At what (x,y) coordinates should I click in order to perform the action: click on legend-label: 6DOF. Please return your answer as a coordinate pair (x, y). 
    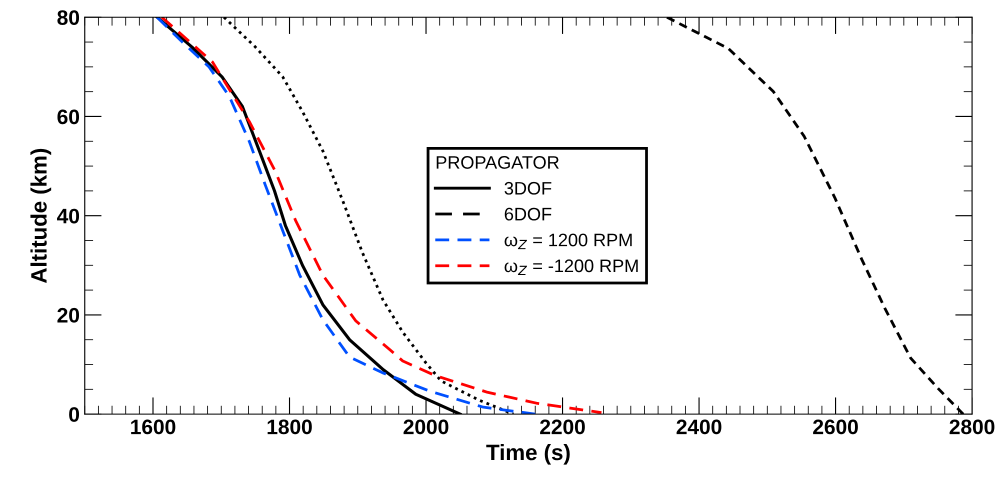
    Looking at the image, I should click on (528, 214).